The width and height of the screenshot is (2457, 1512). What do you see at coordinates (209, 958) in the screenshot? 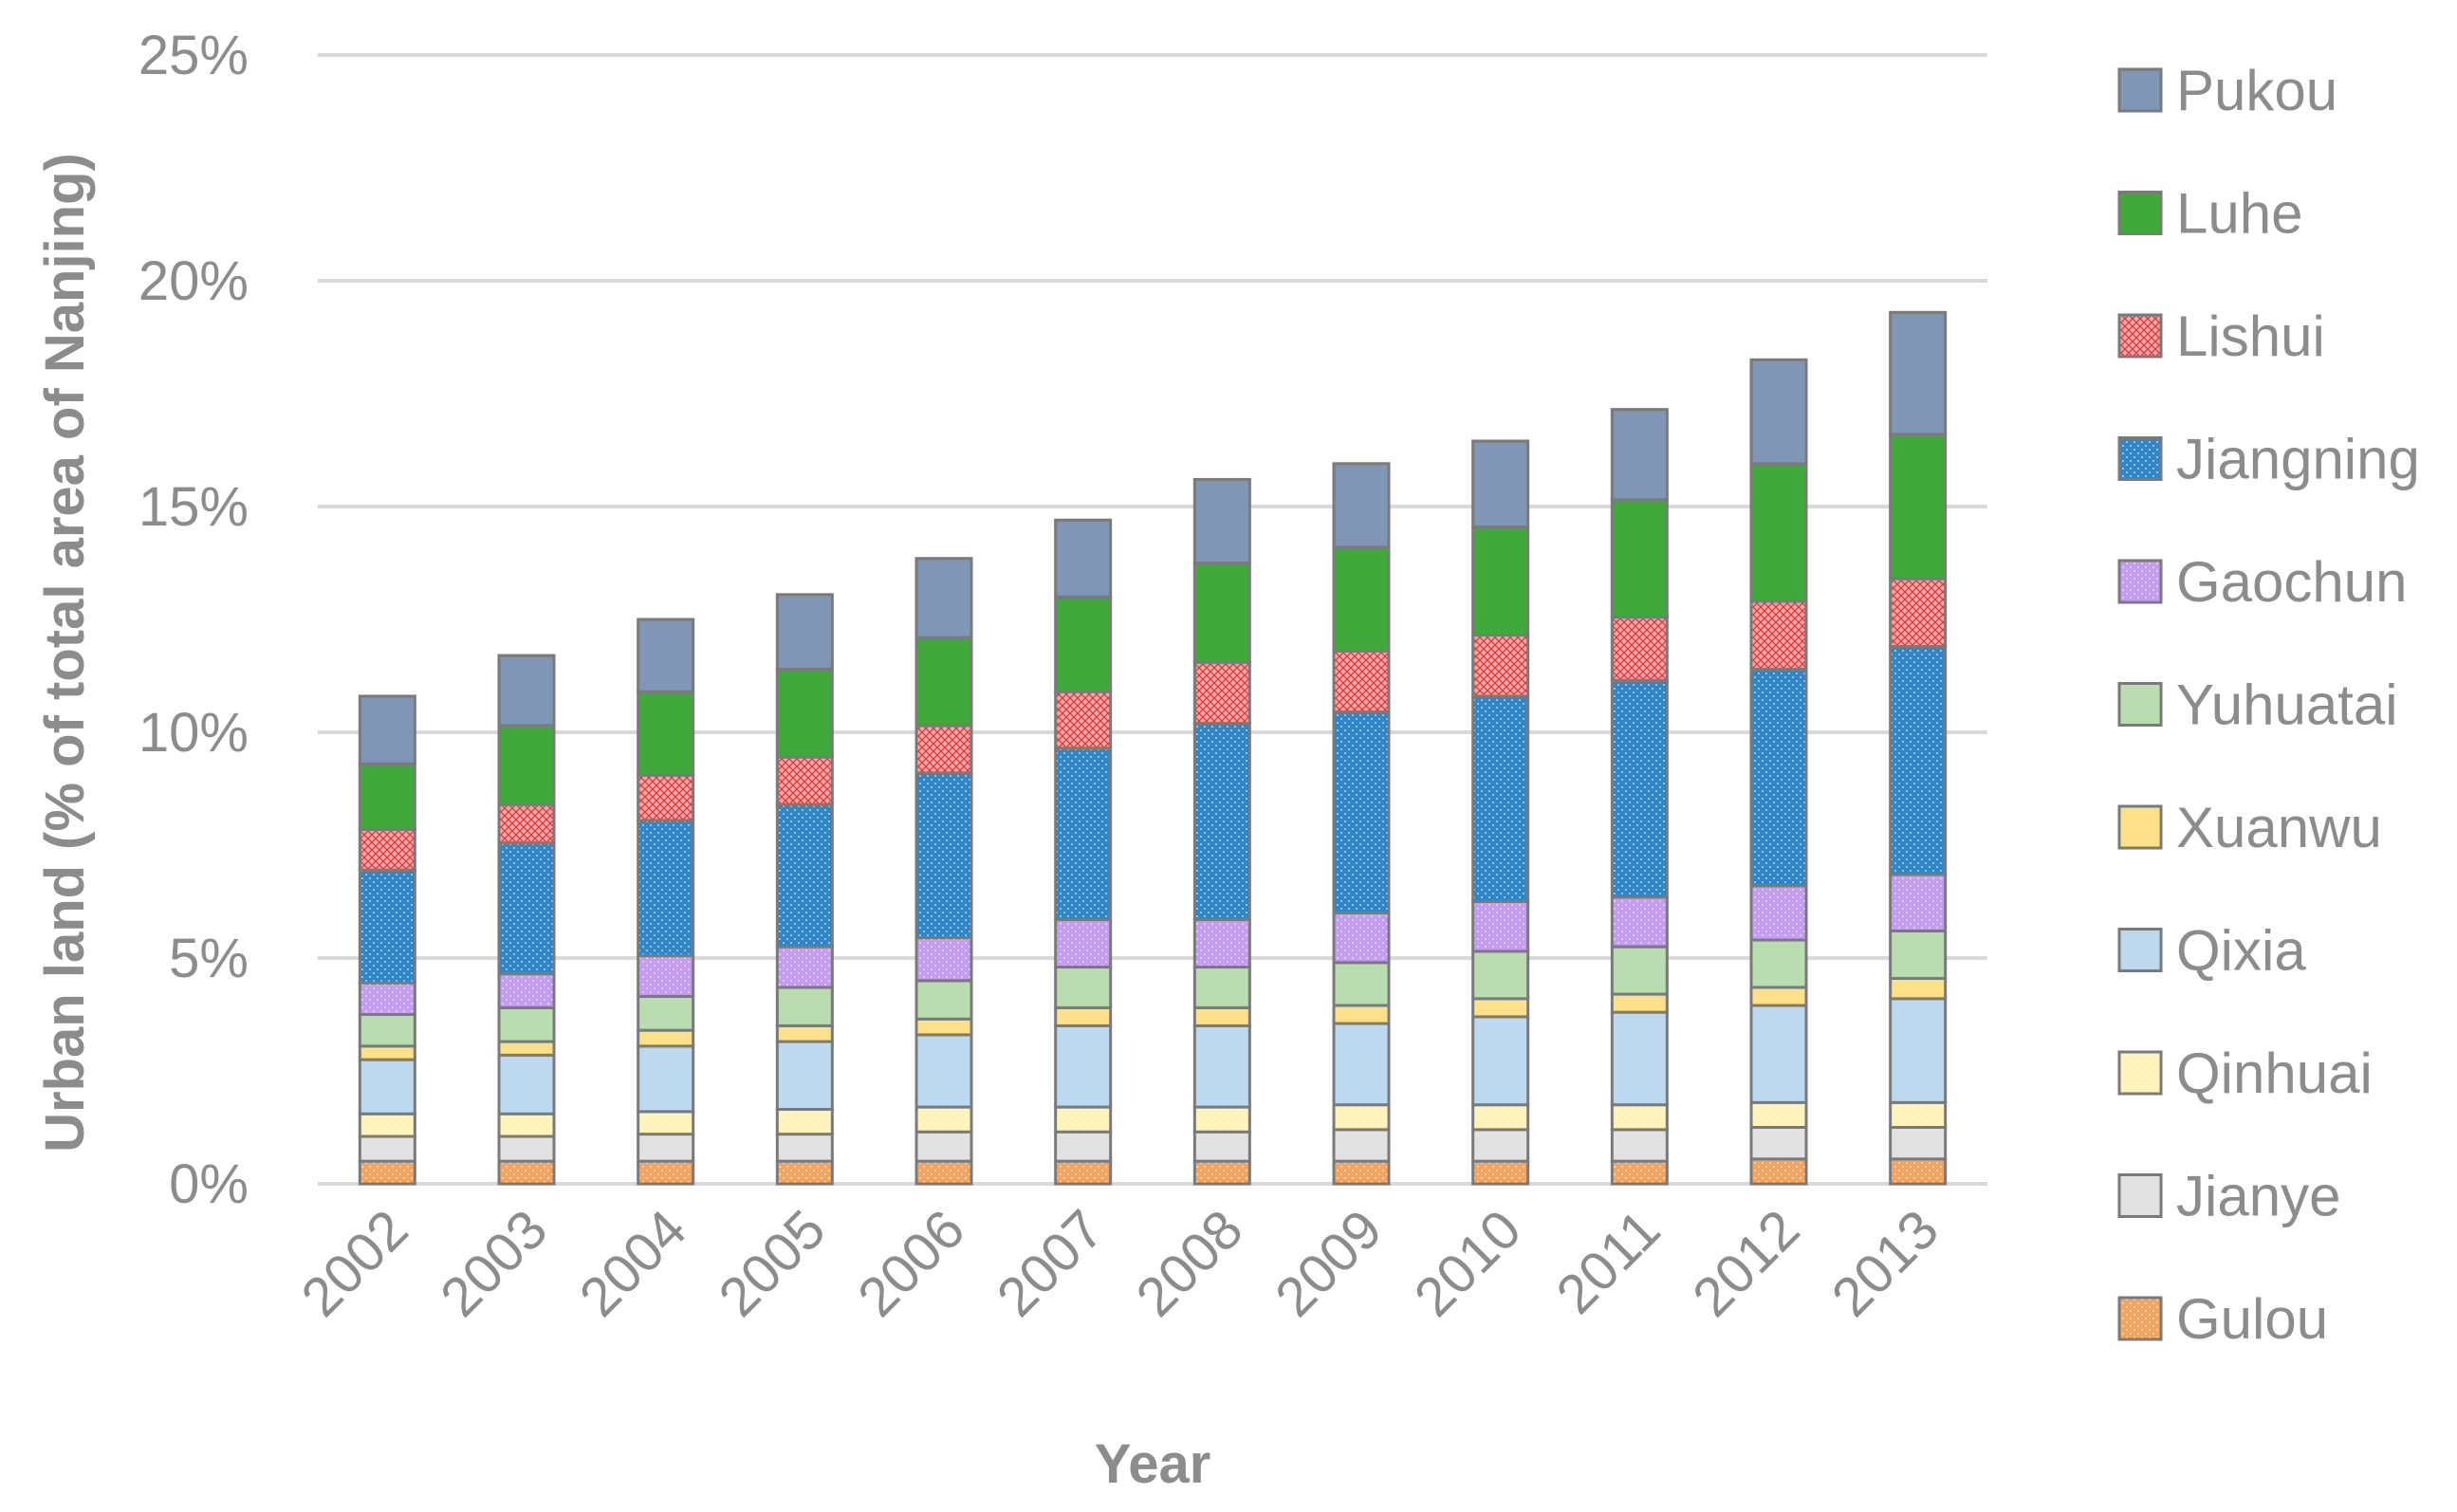
I see `y-tick-label: 5%` at bounding box center [209, 958].